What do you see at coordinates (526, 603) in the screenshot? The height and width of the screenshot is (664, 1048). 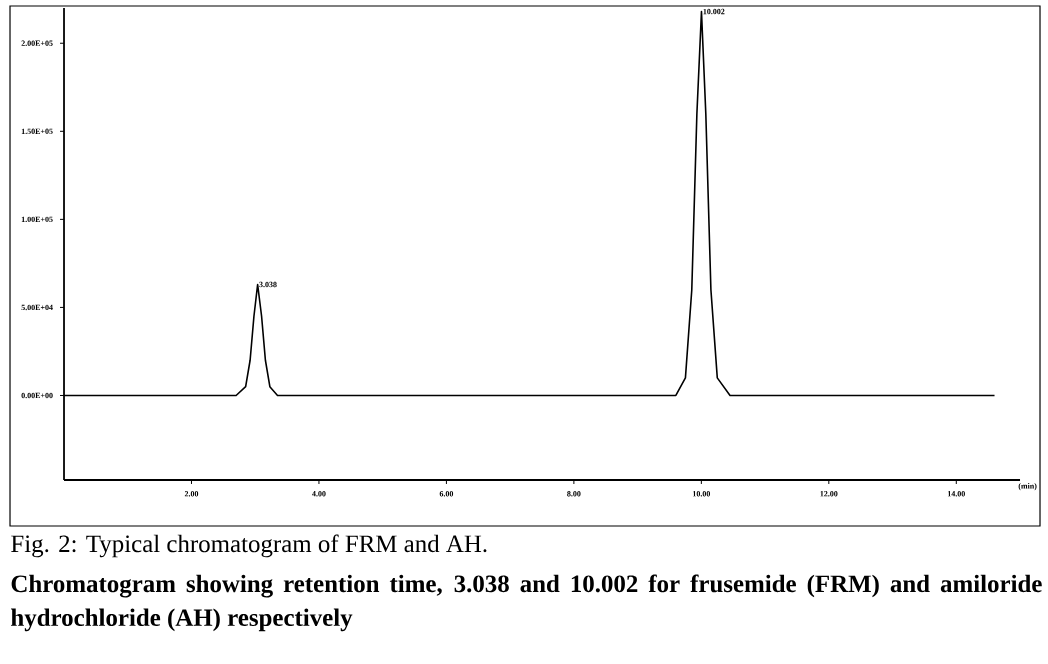 I see `text: Chromatogram showing retention time, 3.038 and 10.002 for frusemide (FRM) and amiloride hydrochloride (AH) respectively` at bounding box center [526, 603].